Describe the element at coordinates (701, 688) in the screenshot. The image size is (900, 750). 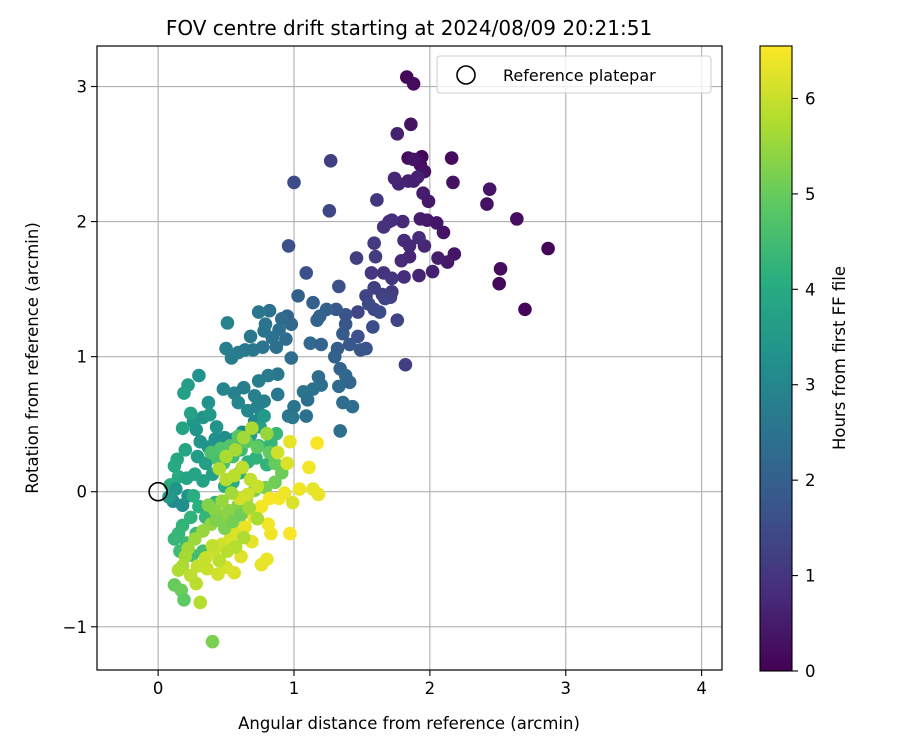
I see `x-tick-label: 4` at that location.